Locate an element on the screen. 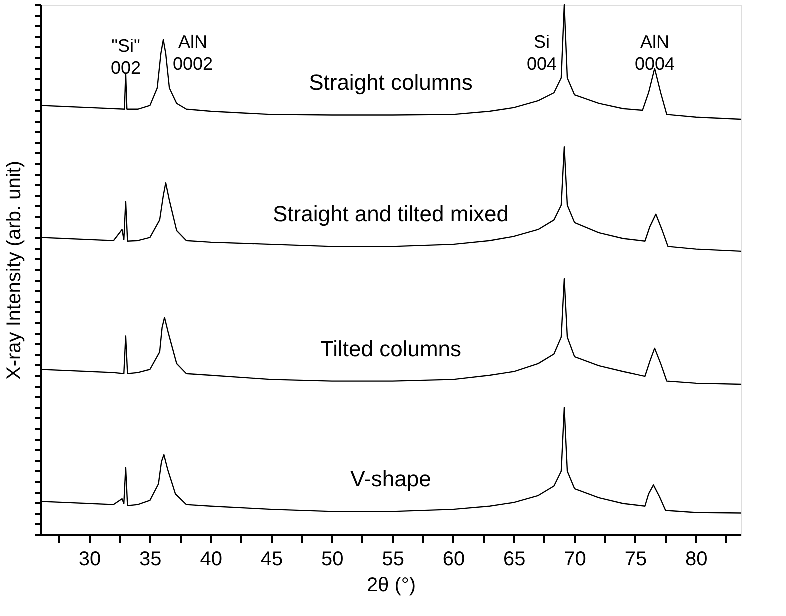 The image size is (786, 616). x-tick-label: 70 is located at coordinates (575, 559).